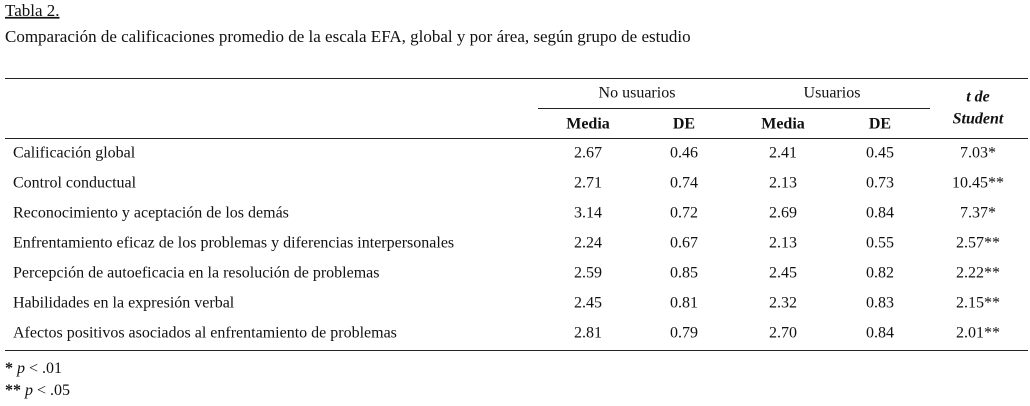  Describe the element at coordinates (978, 153) in the screenshot. I see `cell: 7.03*` at that location.